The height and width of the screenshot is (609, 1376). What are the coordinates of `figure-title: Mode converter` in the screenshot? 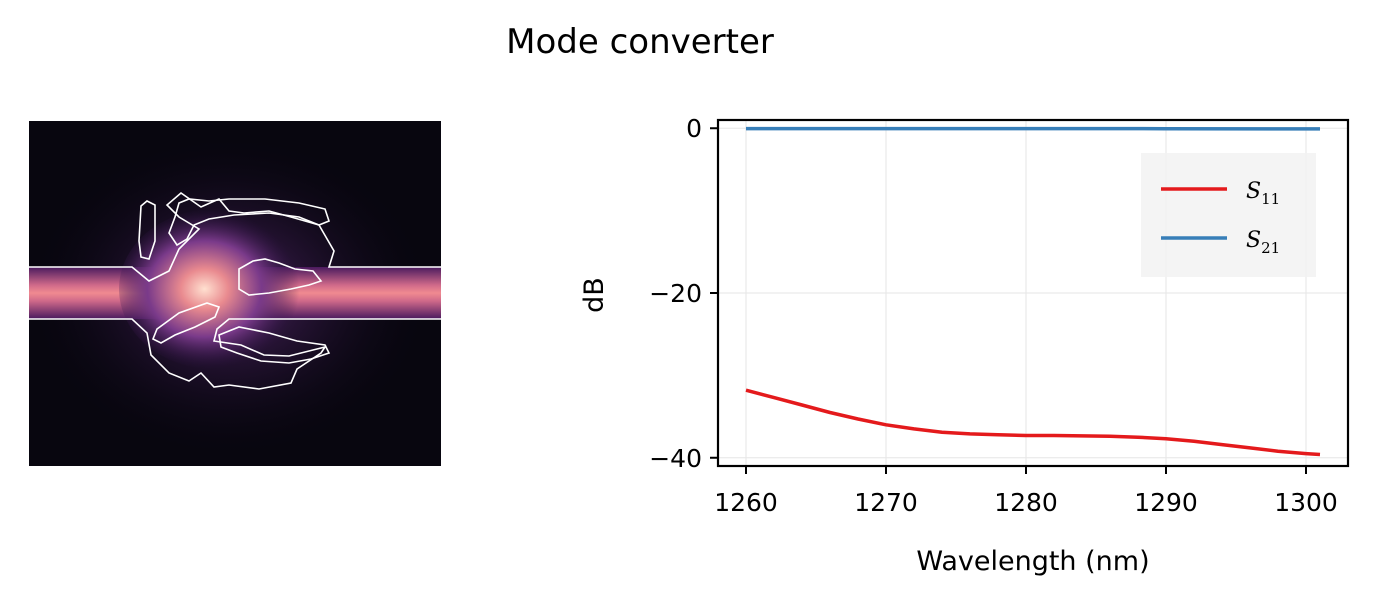 It's located at (640, 42).